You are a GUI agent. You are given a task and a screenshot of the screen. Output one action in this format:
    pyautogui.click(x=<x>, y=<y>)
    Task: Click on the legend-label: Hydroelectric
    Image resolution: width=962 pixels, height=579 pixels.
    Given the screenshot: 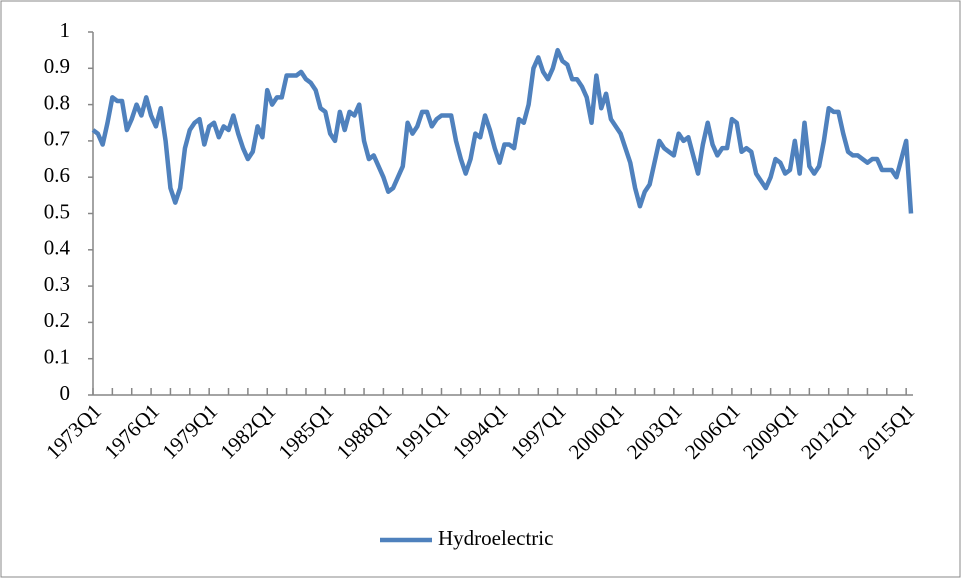 What is the action you would take?
    pyautogui.click(x=495, y=538)
    